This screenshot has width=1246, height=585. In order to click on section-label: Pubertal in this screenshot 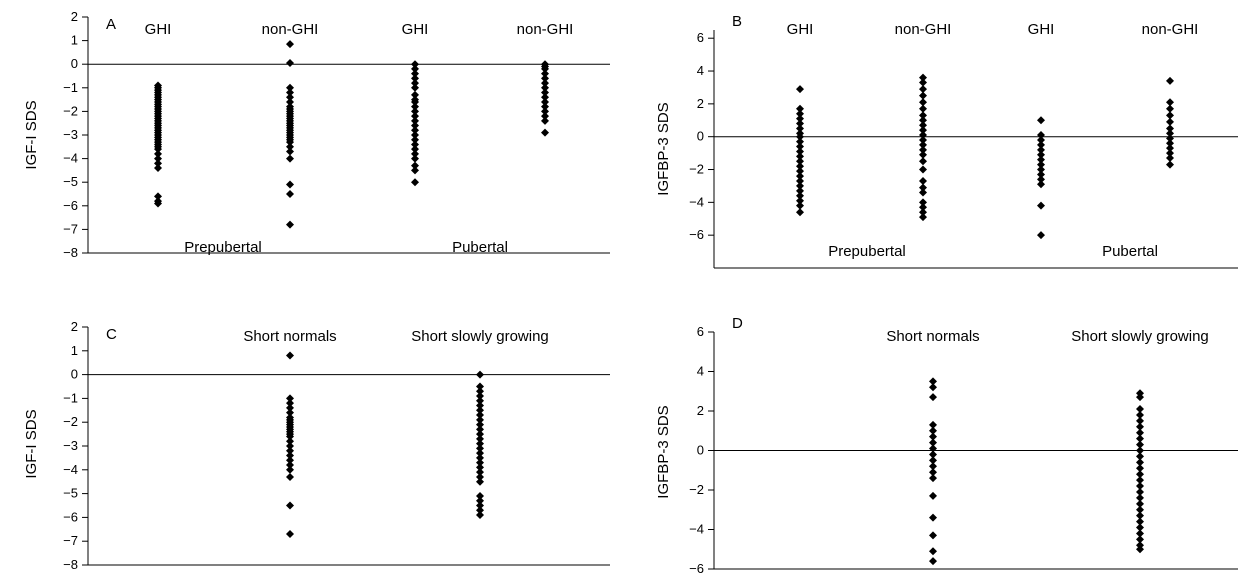, I will do `click(480, 247)`.